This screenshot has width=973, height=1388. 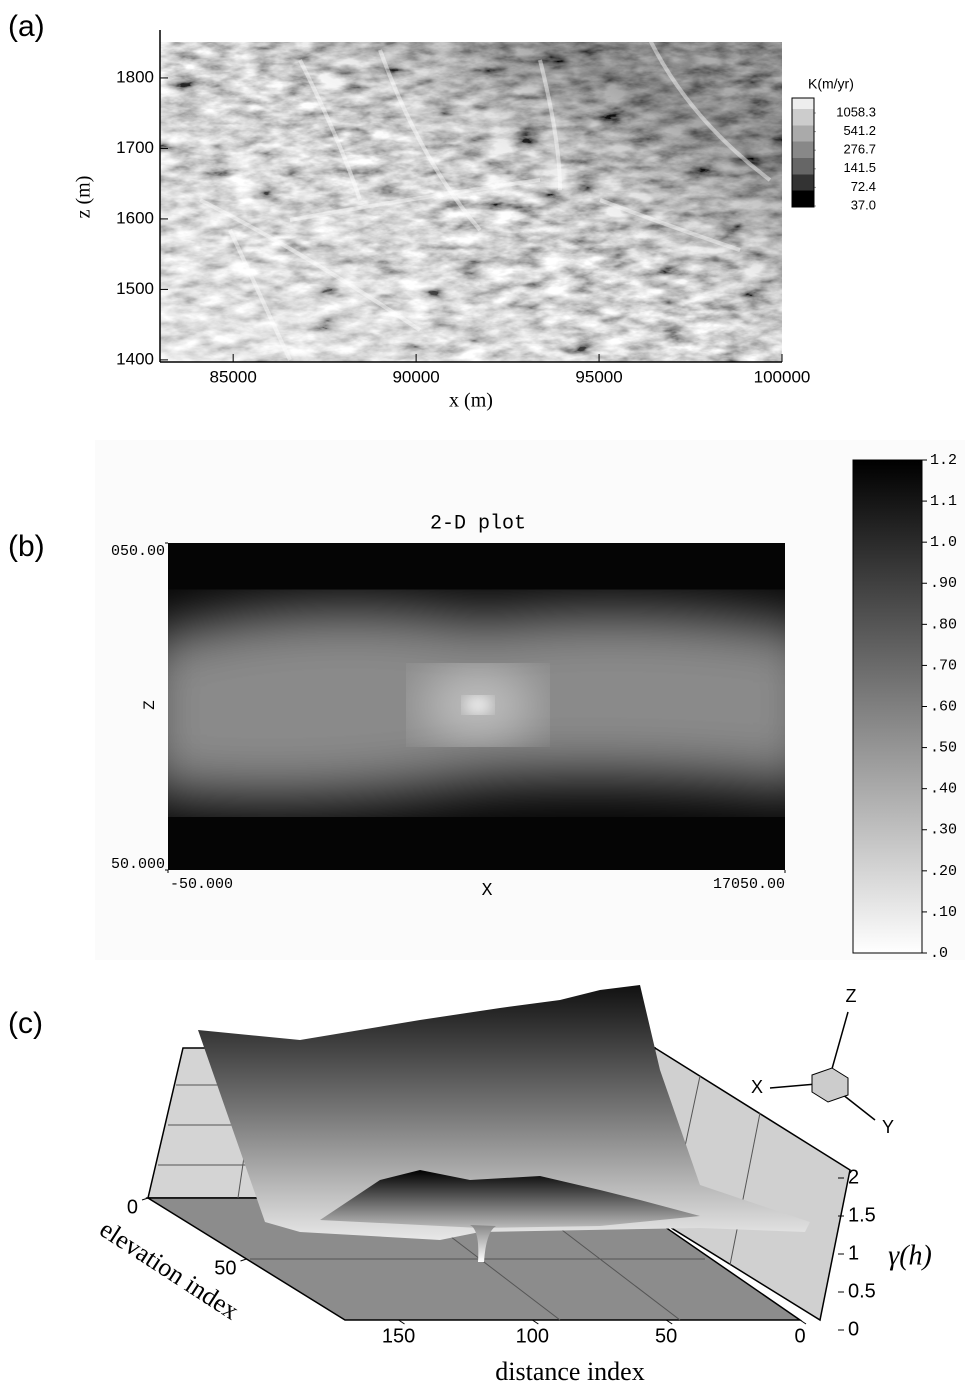 I want to click on z-tick-label: 1, so click(x=853, y=1253).